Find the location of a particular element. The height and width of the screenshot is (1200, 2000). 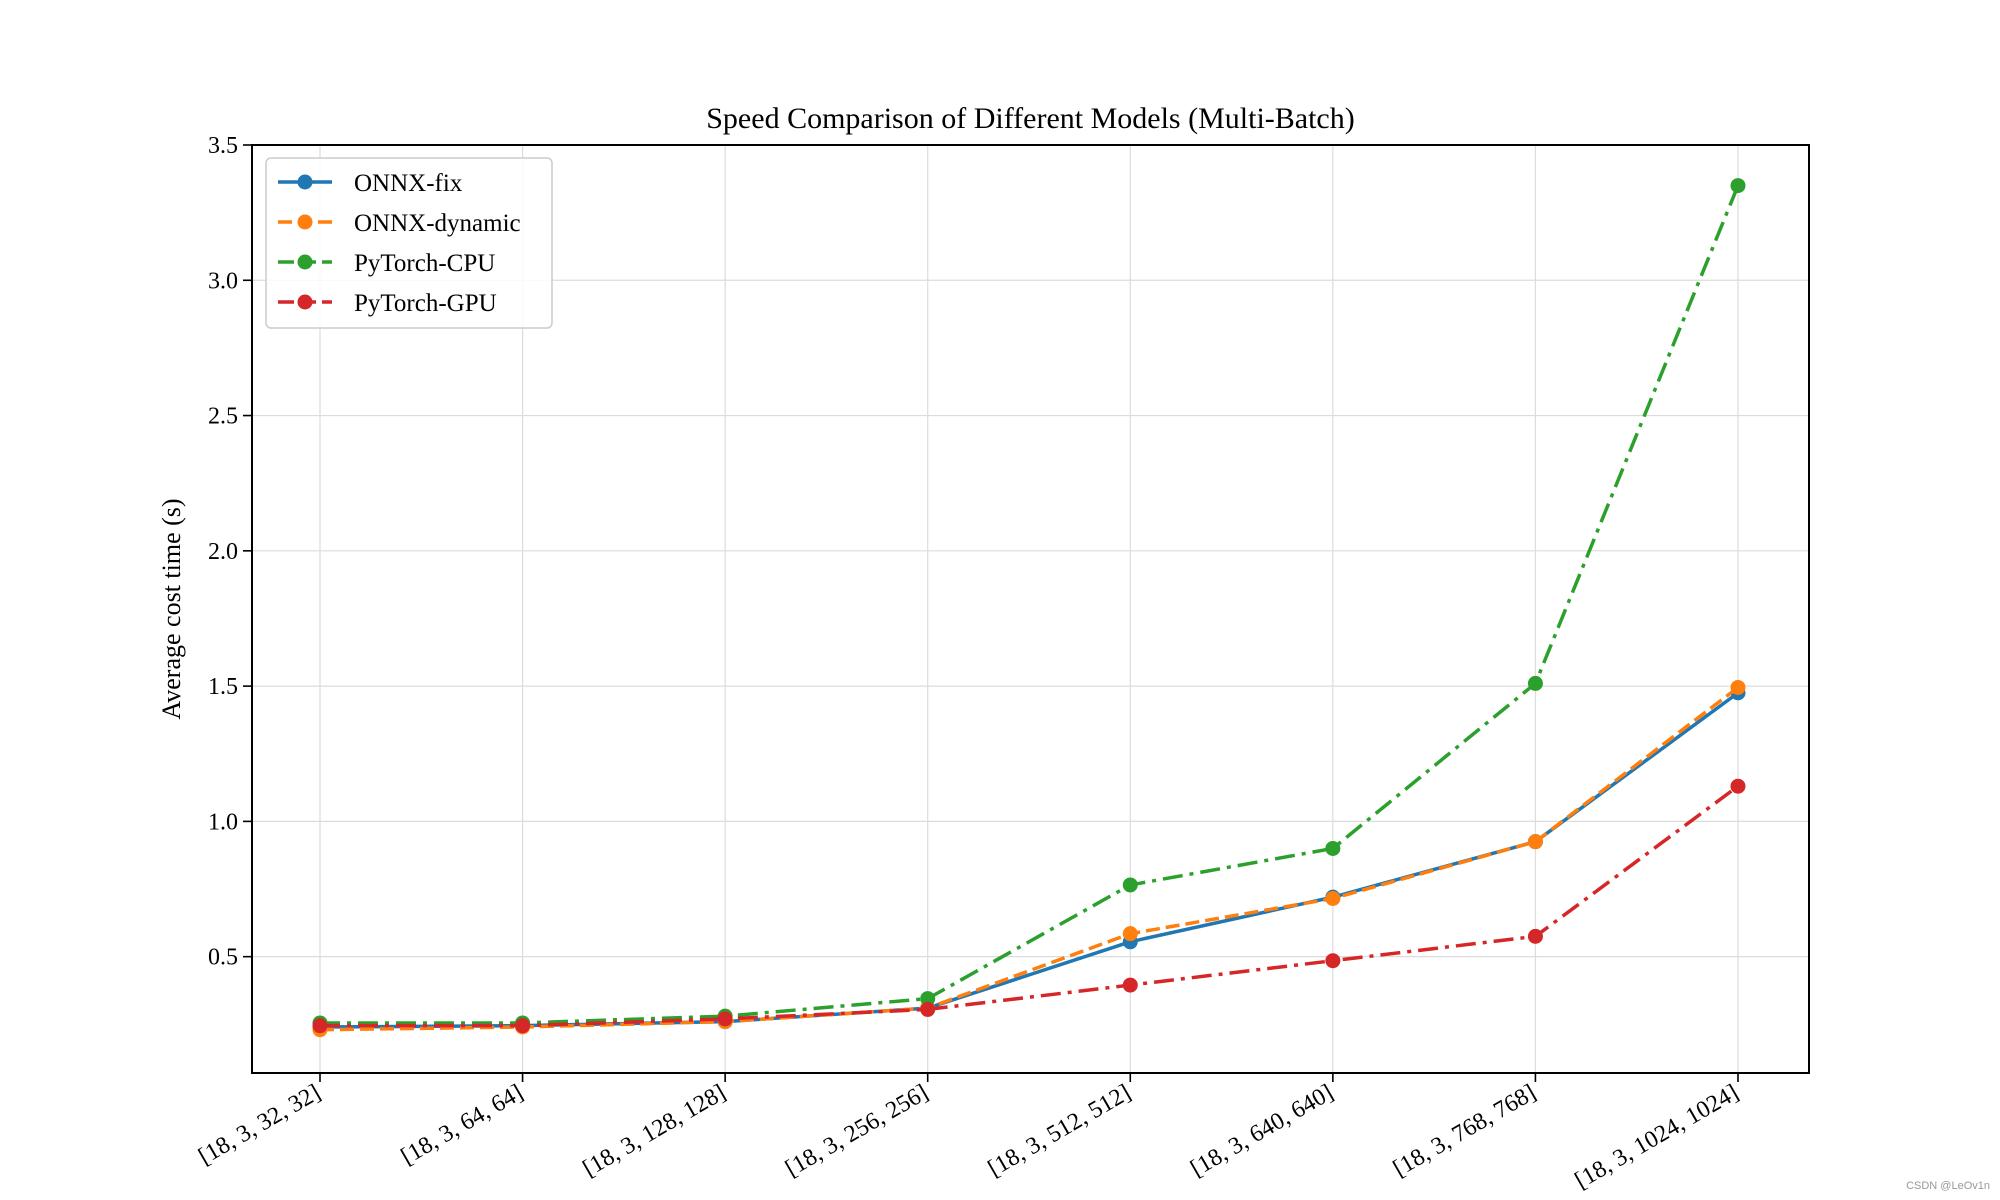

legend-marker-pytorch-gpu is located at coordinates (305, 302).